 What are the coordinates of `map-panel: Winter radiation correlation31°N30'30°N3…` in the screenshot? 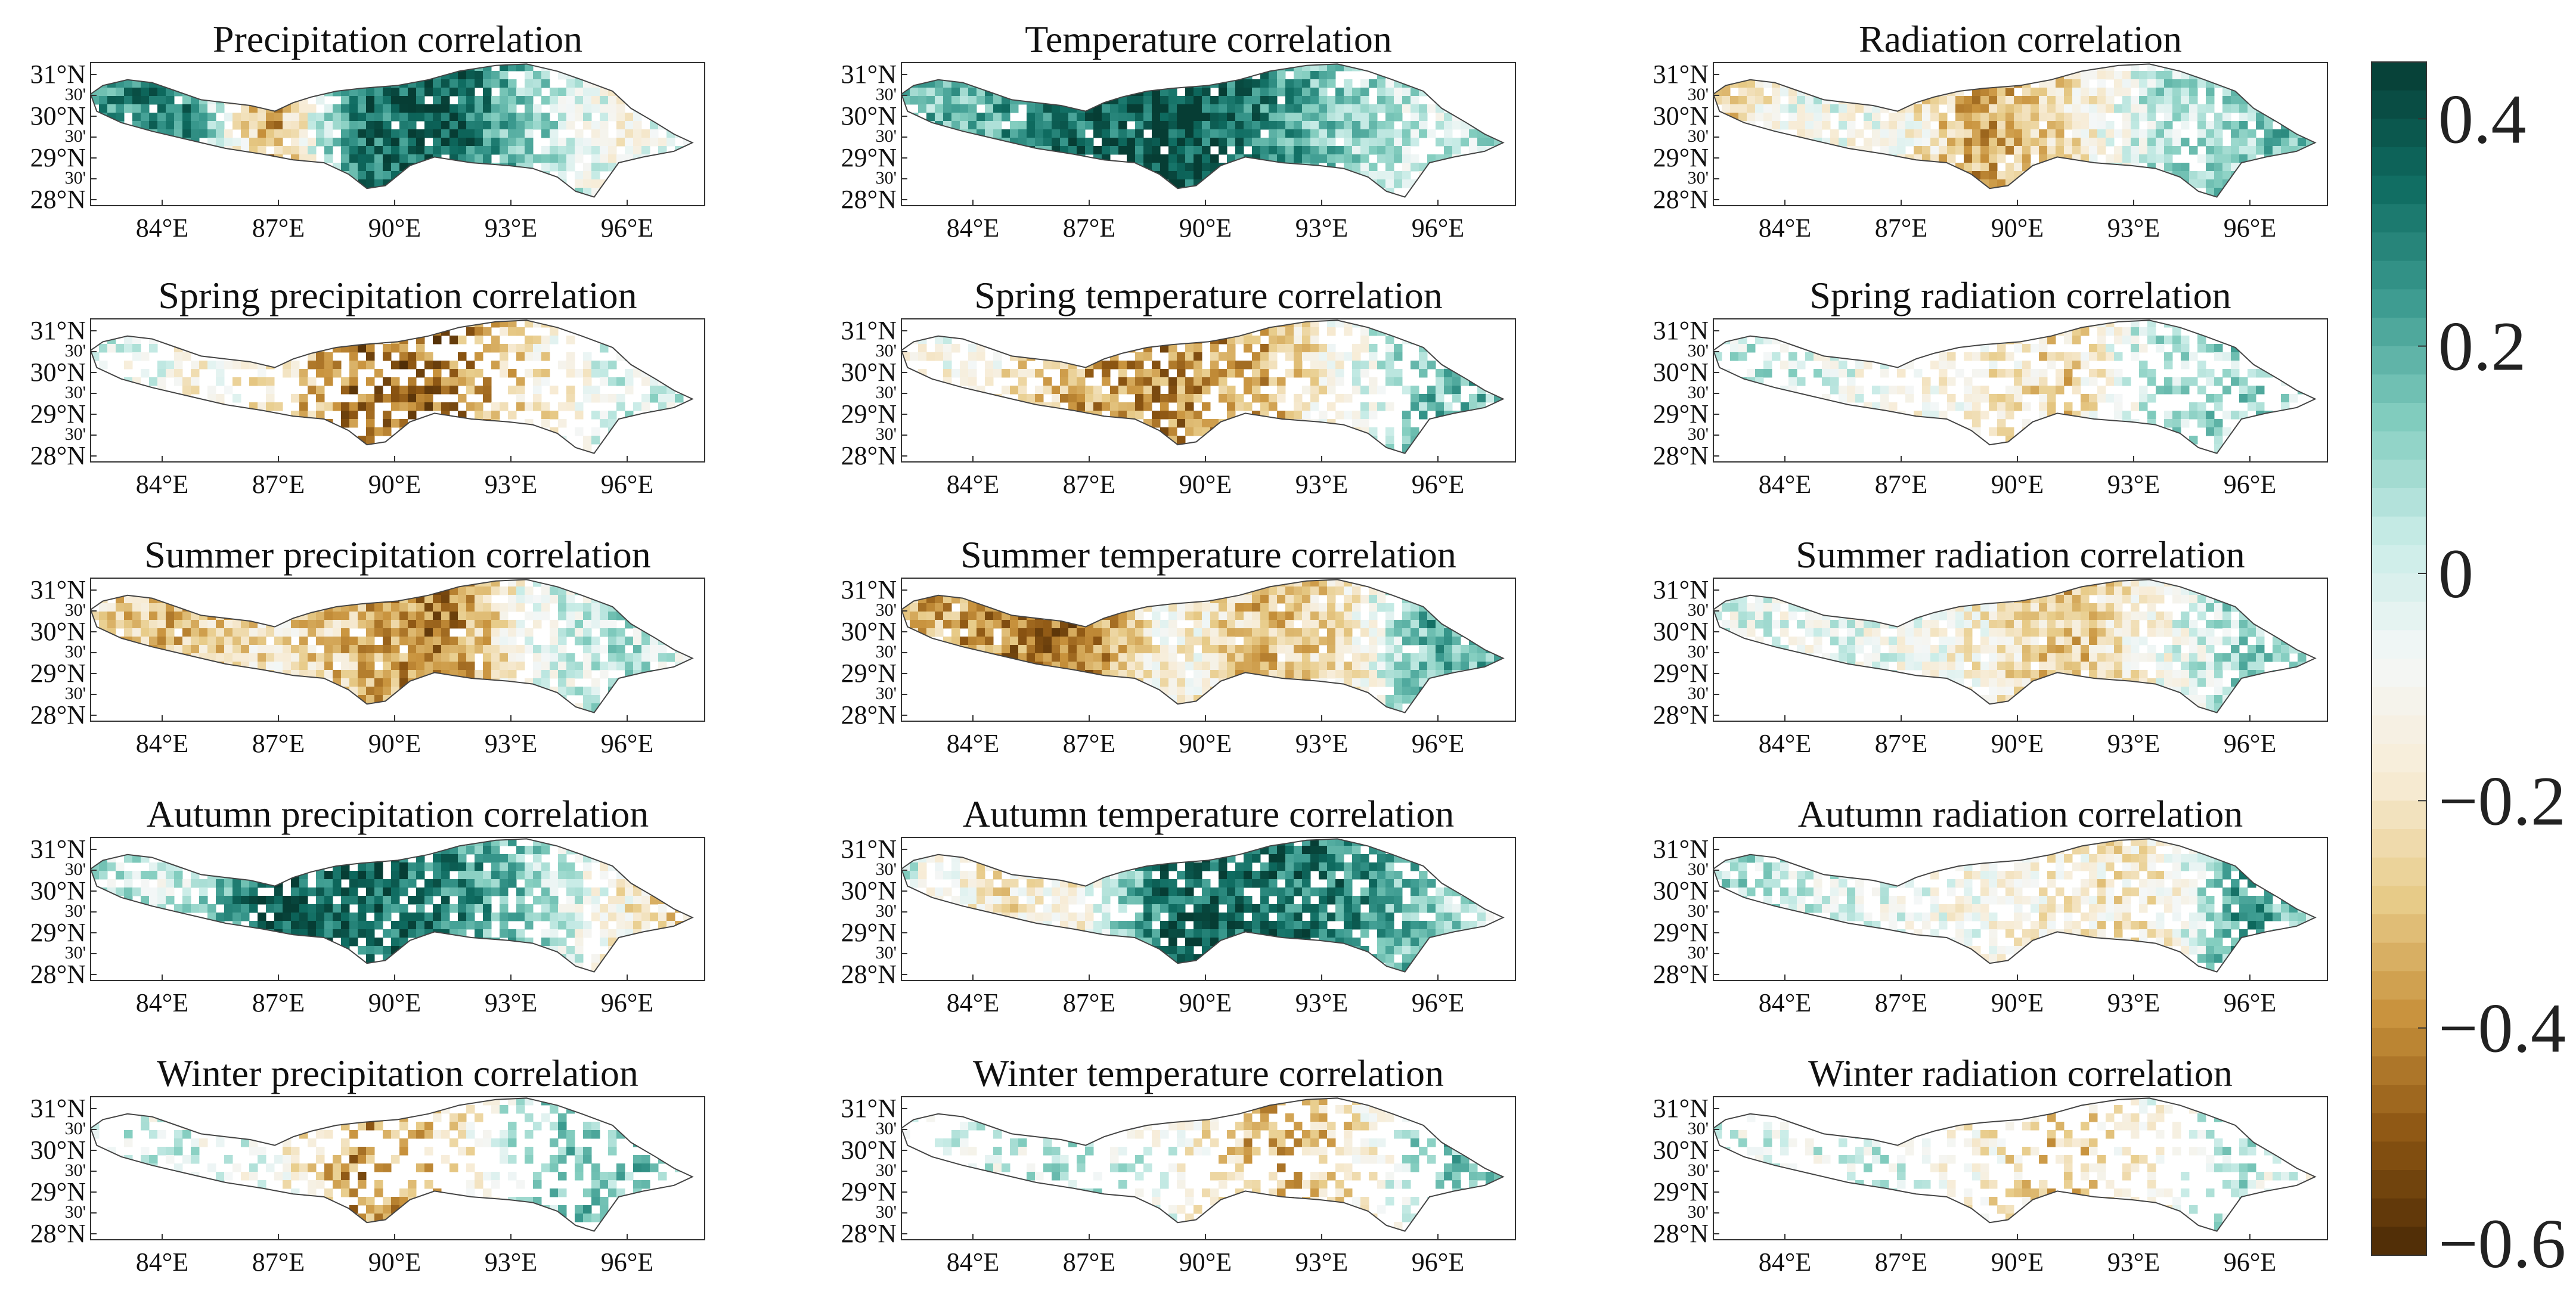 It's located at (1992, 1164).